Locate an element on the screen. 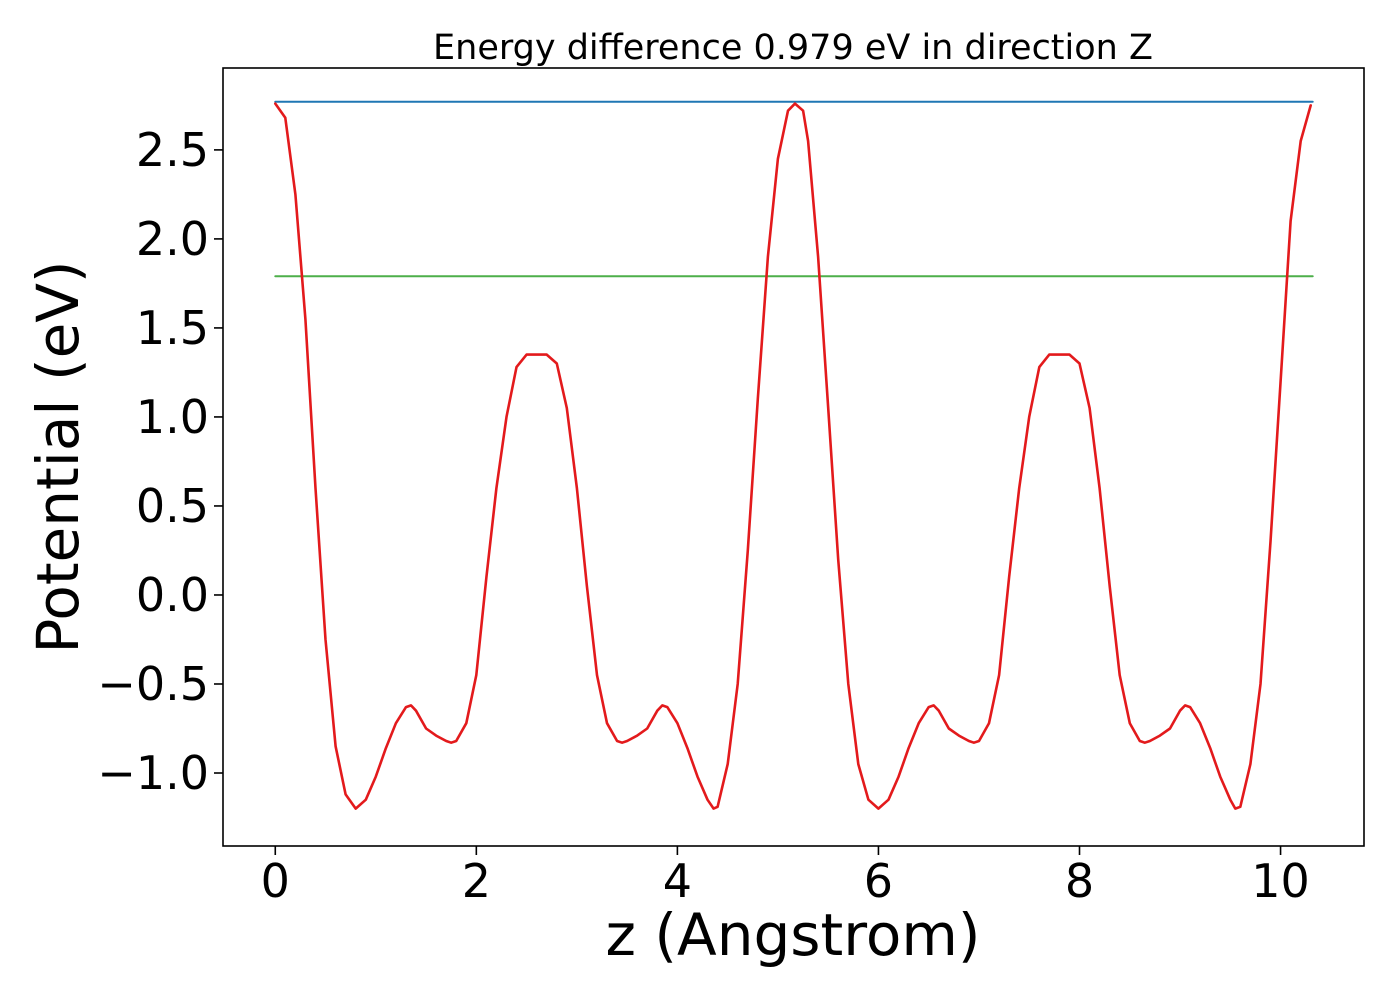 This screenshot has height=1000, width=1400. y-tick-label: 1.0 is located at coordinates (172, 417).